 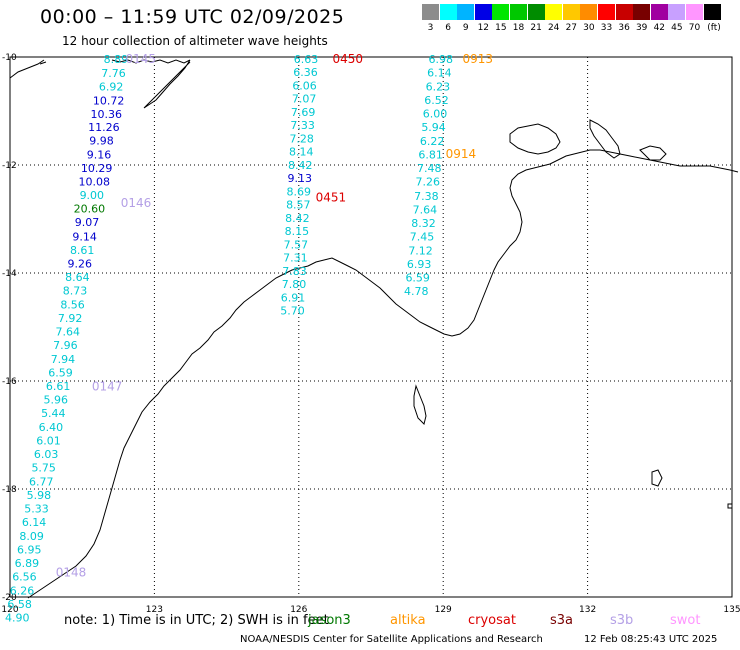 I want to click on coastline-tanimbar, so click(x=605, y=139).